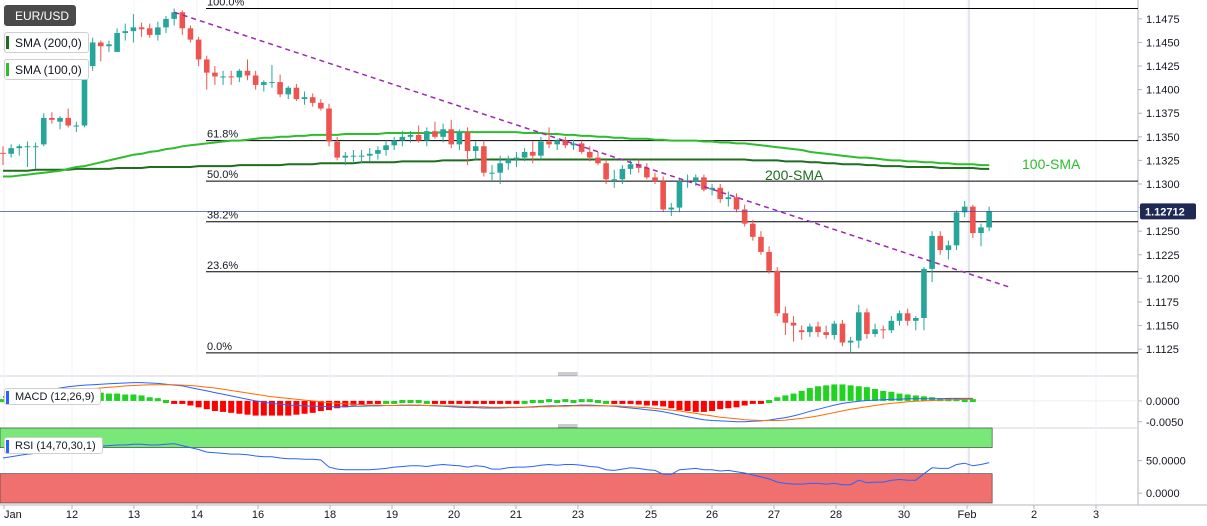 This screenshot has height=526, width=1207. What do you see at coordinates (7, 446) in the screenshot?
I see `rsi-swatch` at bounding box center [7, 446].